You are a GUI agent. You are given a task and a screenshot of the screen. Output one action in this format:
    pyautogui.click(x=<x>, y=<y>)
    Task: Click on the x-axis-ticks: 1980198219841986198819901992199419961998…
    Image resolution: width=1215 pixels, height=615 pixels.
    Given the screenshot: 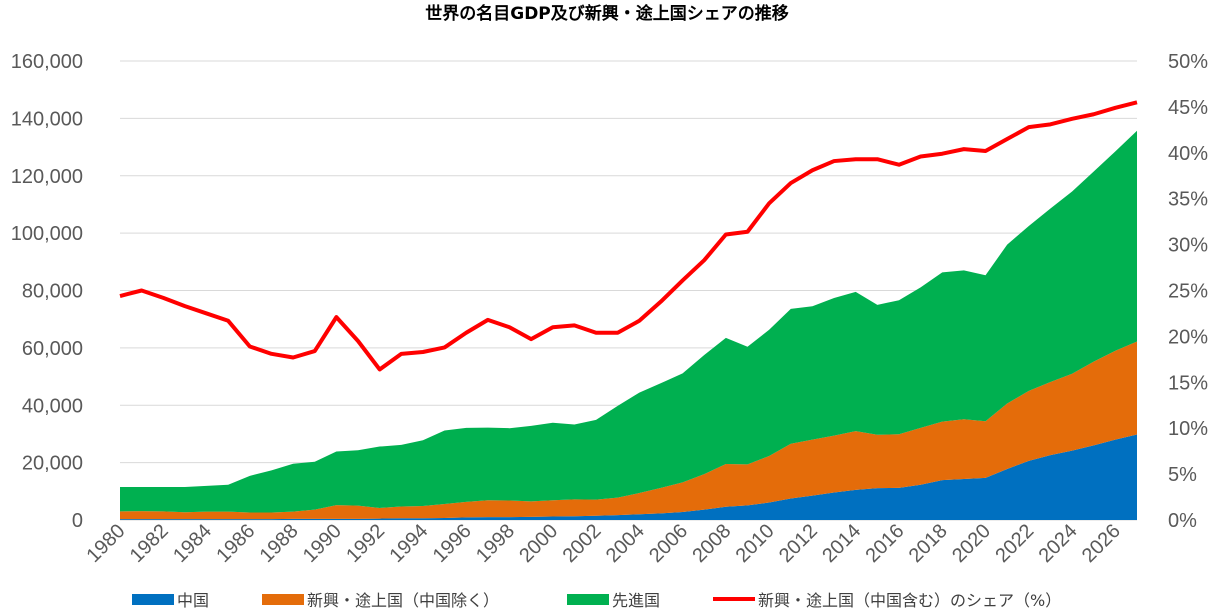 What is the action you would take?
    pyautogui.click(x=604, y=543)
    